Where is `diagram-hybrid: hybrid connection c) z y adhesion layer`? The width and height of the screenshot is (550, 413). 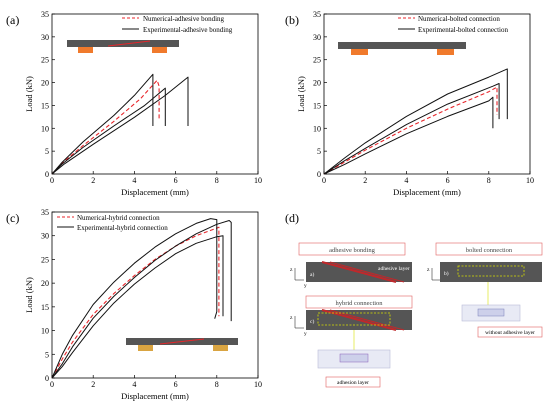
diagram-hybrid: hybrid connection c) z y adhesion layer is located at coordinates (351, 341).